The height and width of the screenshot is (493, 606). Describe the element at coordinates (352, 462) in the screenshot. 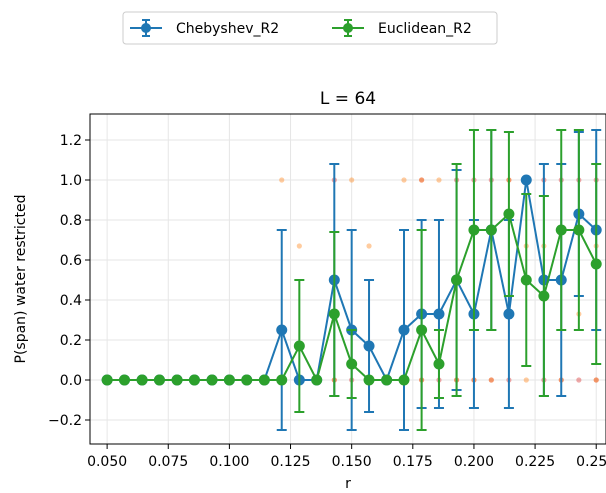

I see `x-tick-label: 0.150` at that location.